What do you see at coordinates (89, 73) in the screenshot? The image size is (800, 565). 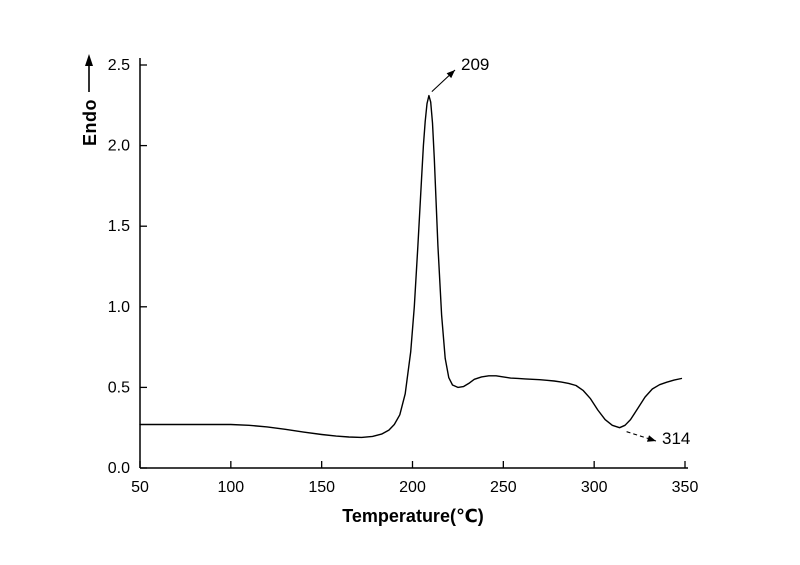 I see `y-axis-arrow-icon` at bounding box center [89, 73].